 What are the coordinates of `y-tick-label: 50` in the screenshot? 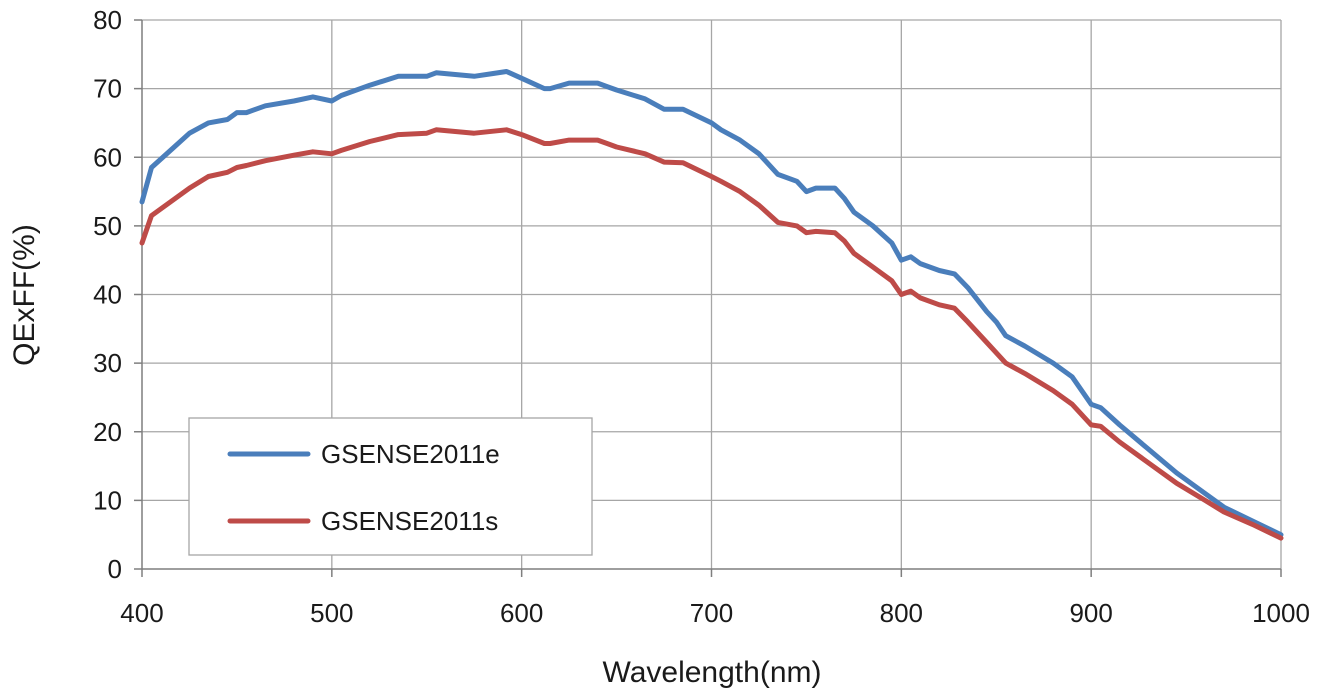 It's located at (107, 226).